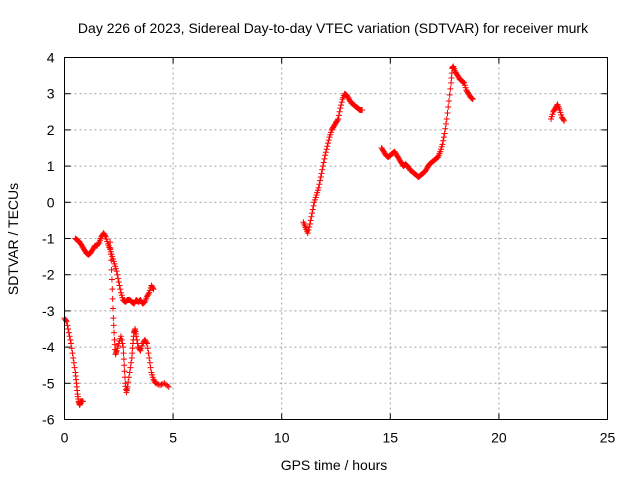 Image resolution: width=640 pixels, height=480 pixels. I want to click on y-tick-label: -6, so click(48, 420).